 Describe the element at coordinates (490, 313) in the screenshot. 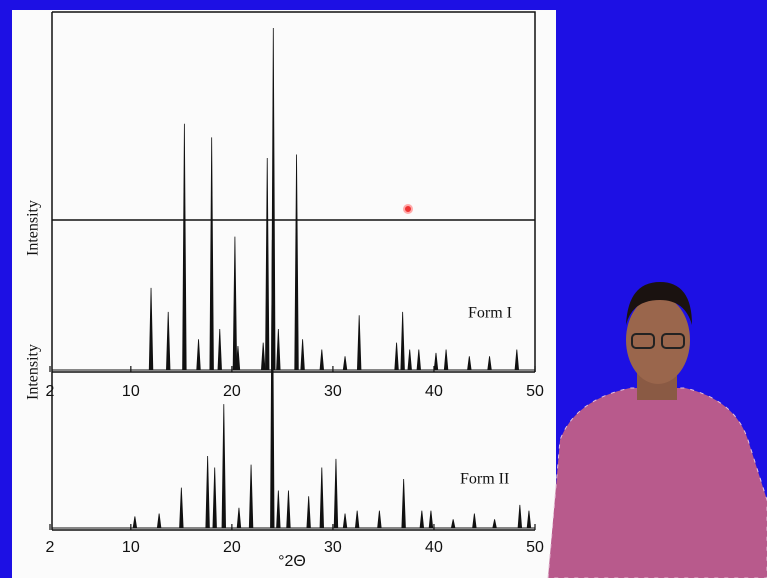

I see `series-annotation: Form I` at that location.